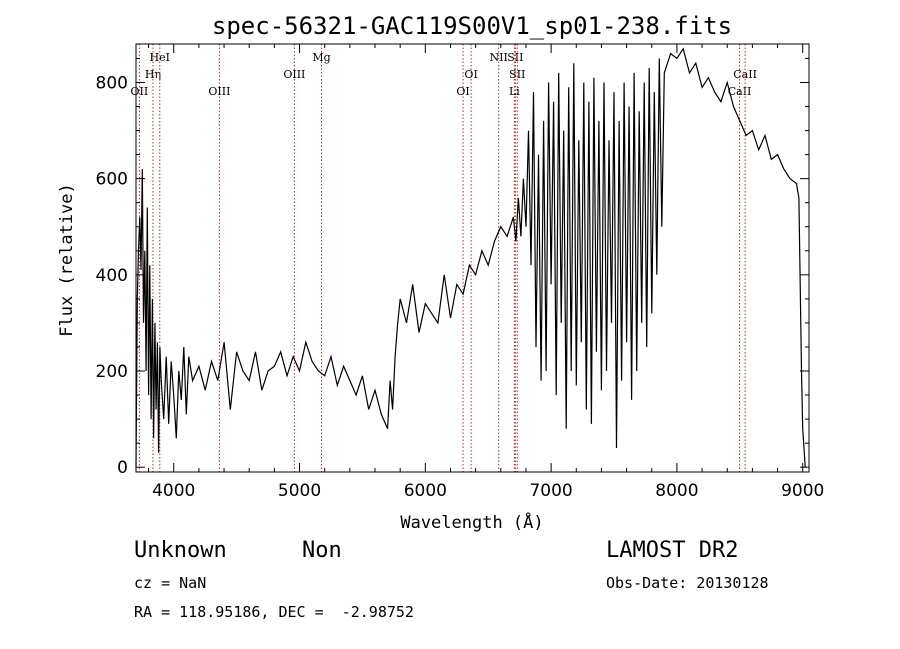 The height and width of the screenshot is (649, 900). I want to click on subclass-label: Non, so click(322, 550).